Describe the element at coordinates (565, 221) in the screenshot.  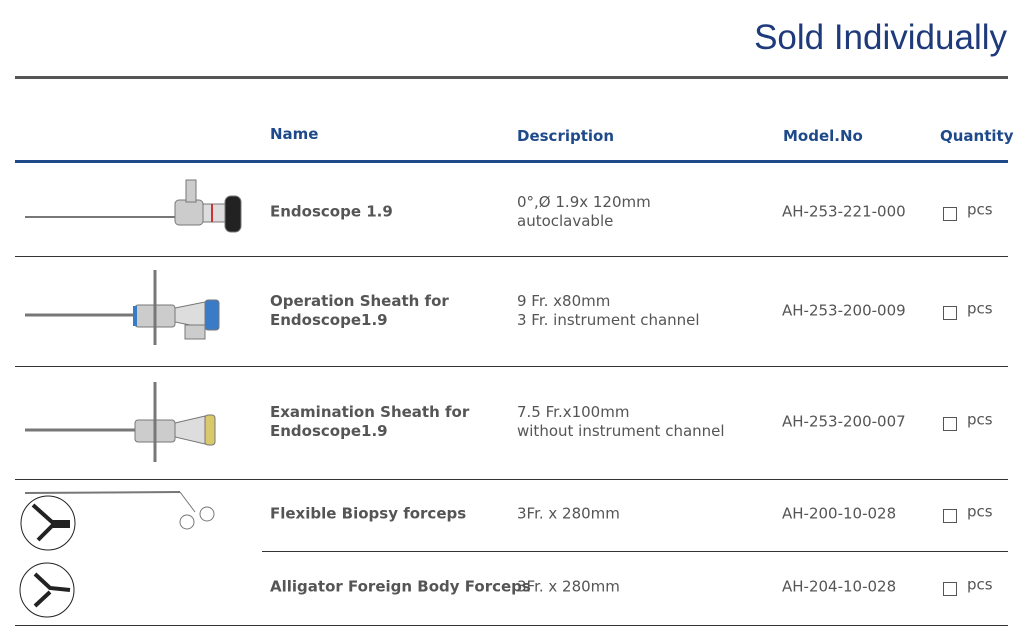
I see `description-line: autoclavable` at that location.